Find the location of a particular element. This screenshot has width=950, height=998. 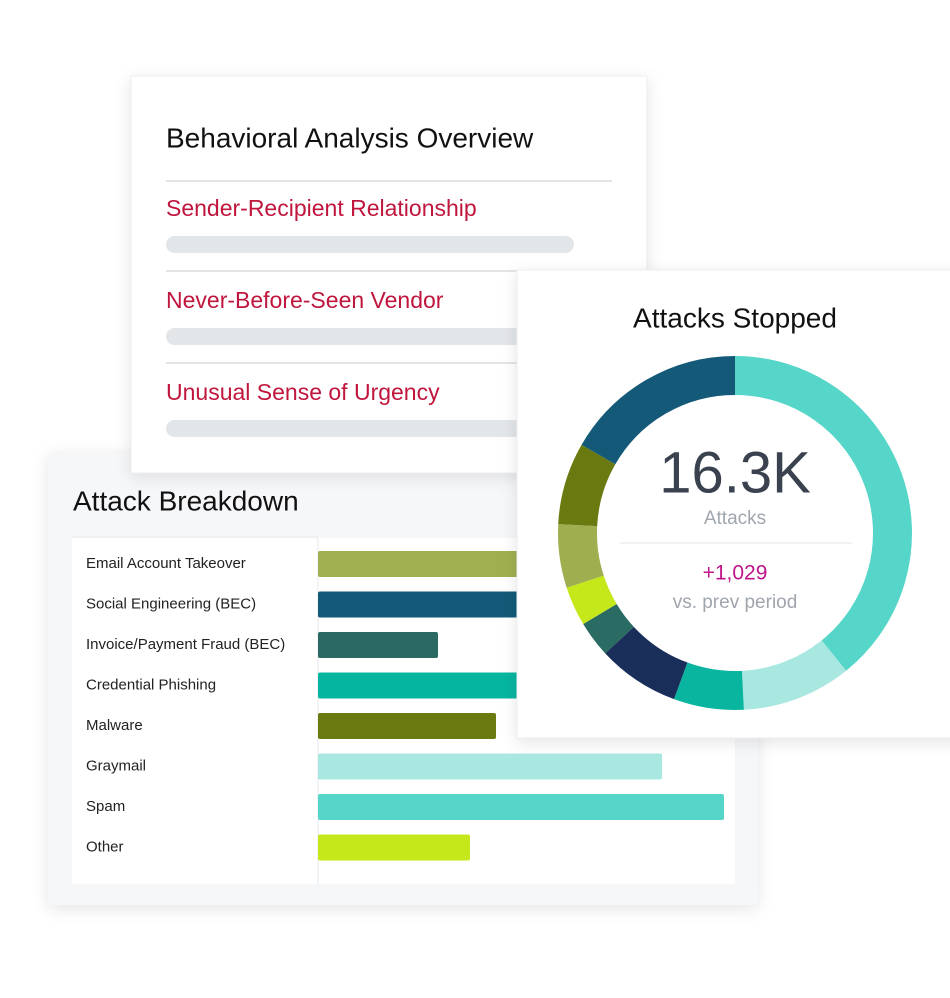

center-label: Attacks is located at coordinates (735, 518).